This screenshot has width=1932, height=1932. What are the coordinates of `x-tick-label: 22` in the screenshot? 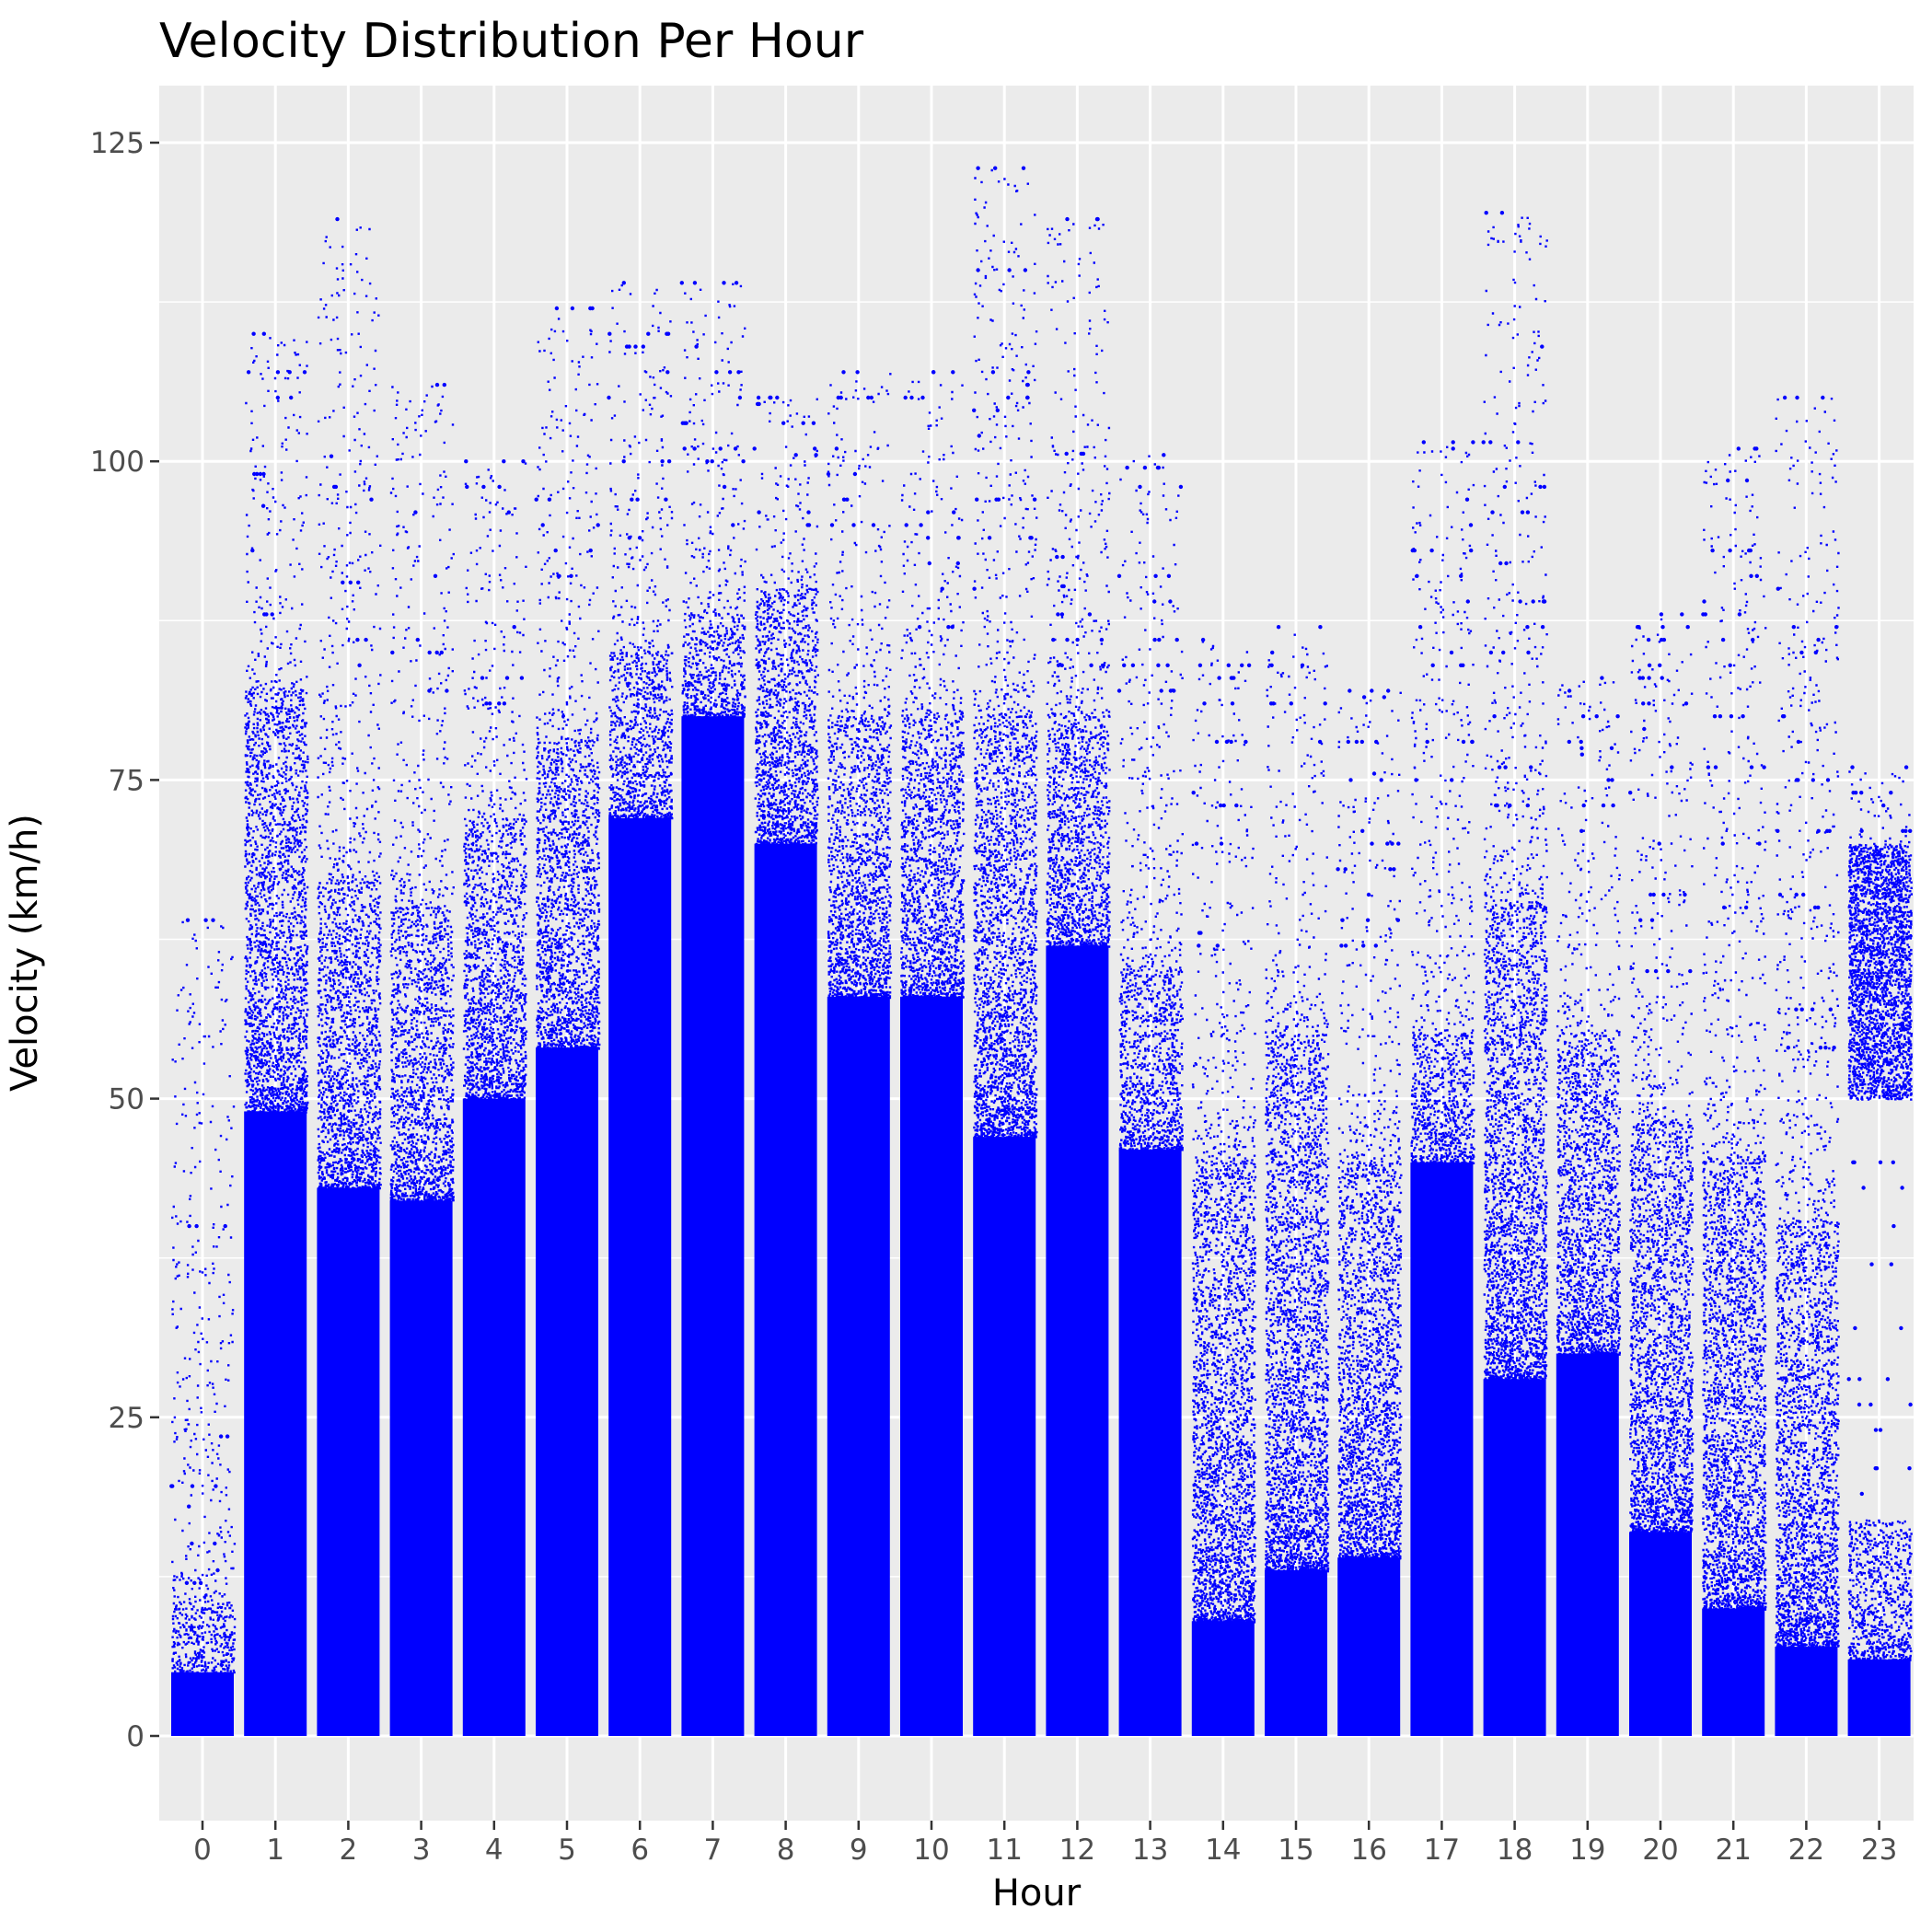 It's located at (1806, 1851).